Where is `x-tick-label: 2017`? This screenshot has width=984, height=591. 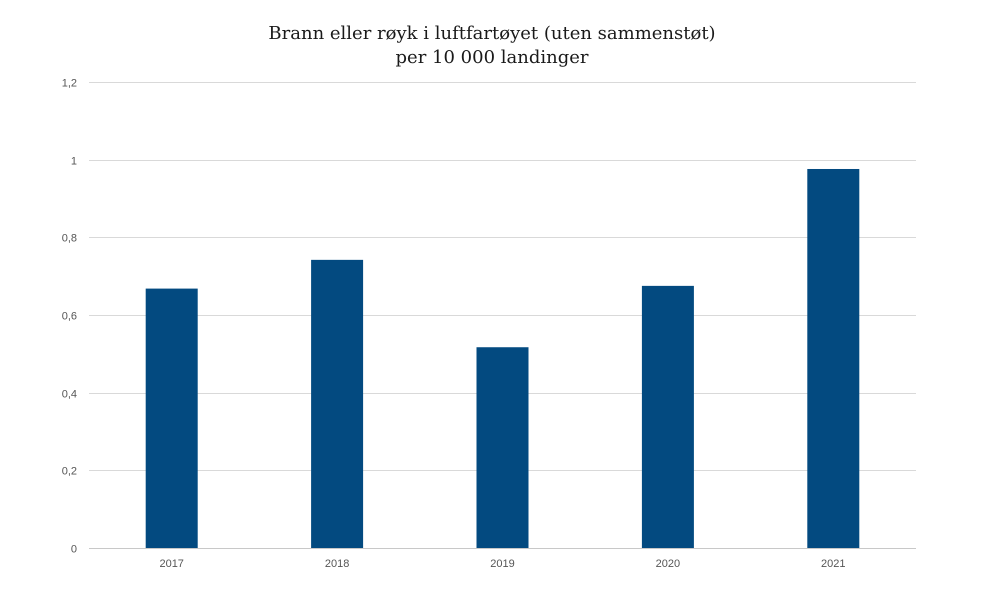 x-tick-label: 2017 is located at coordinates (171, 564).